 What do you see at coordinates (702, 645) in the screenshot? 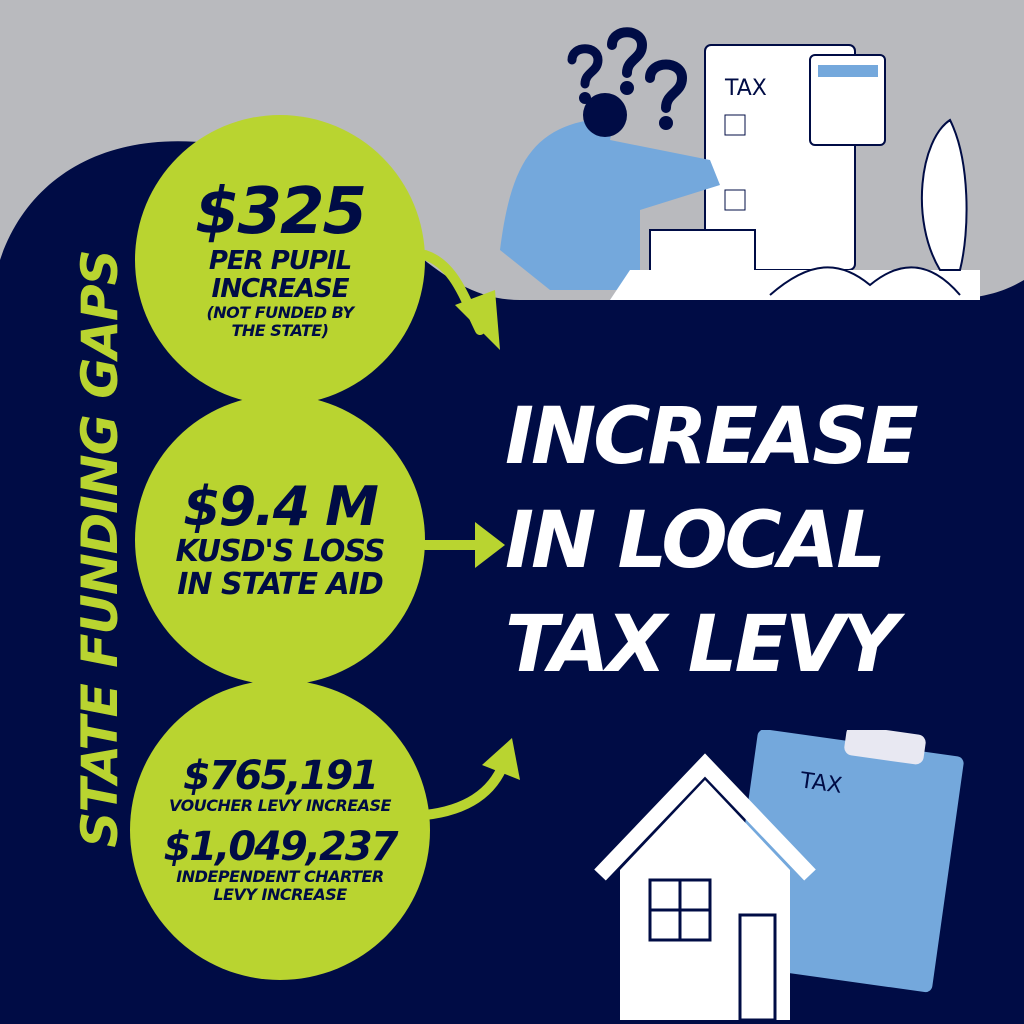
I see `headline-line: TAX LEVY` at bounding box center [702, 645].